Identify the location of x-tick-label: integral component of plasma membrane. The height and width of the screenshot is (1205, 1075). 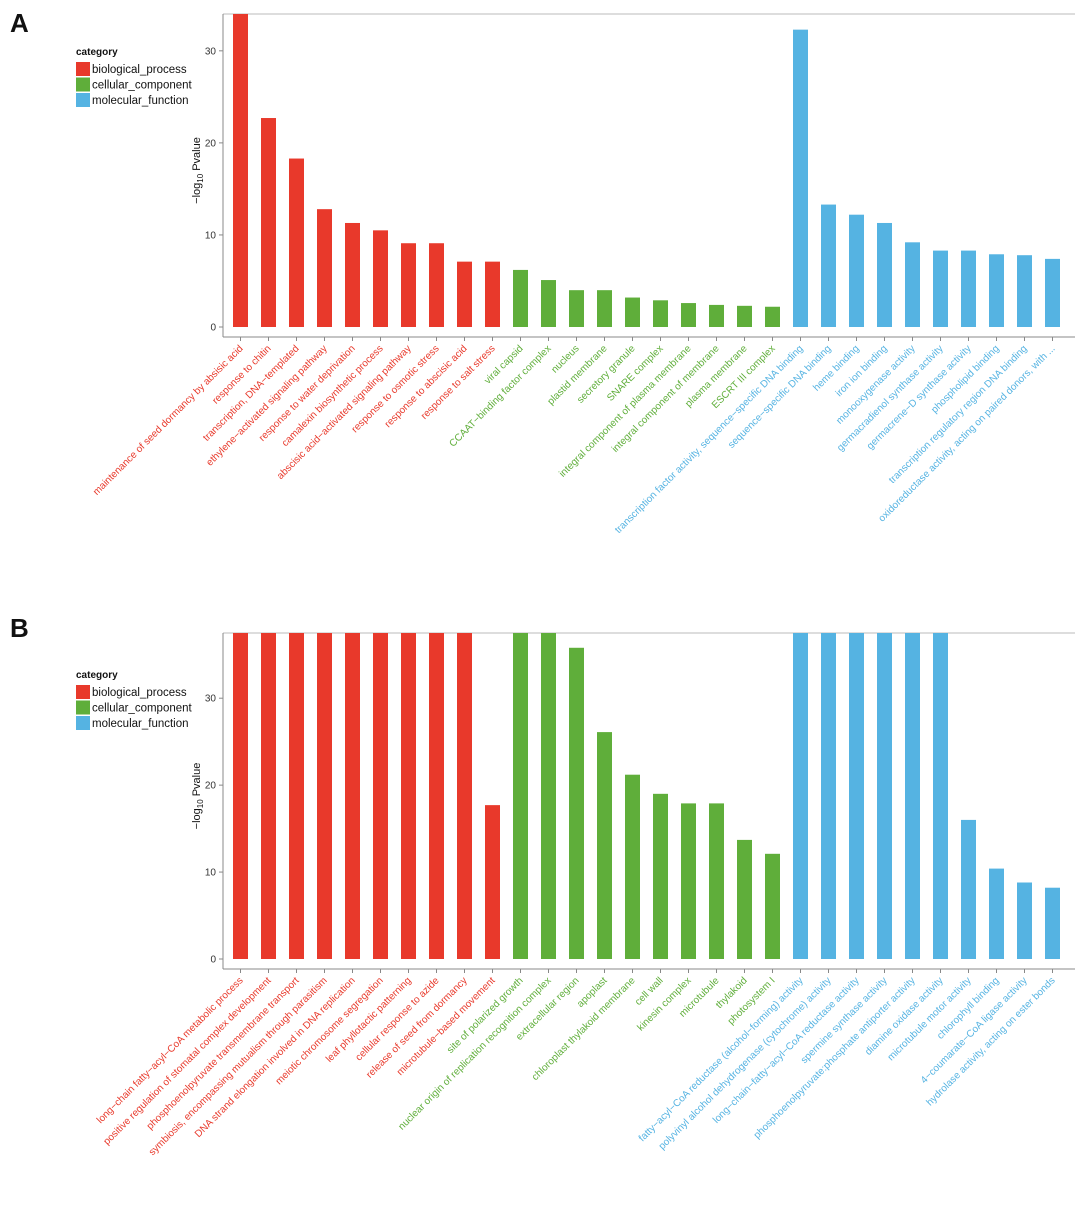
(625, 411).